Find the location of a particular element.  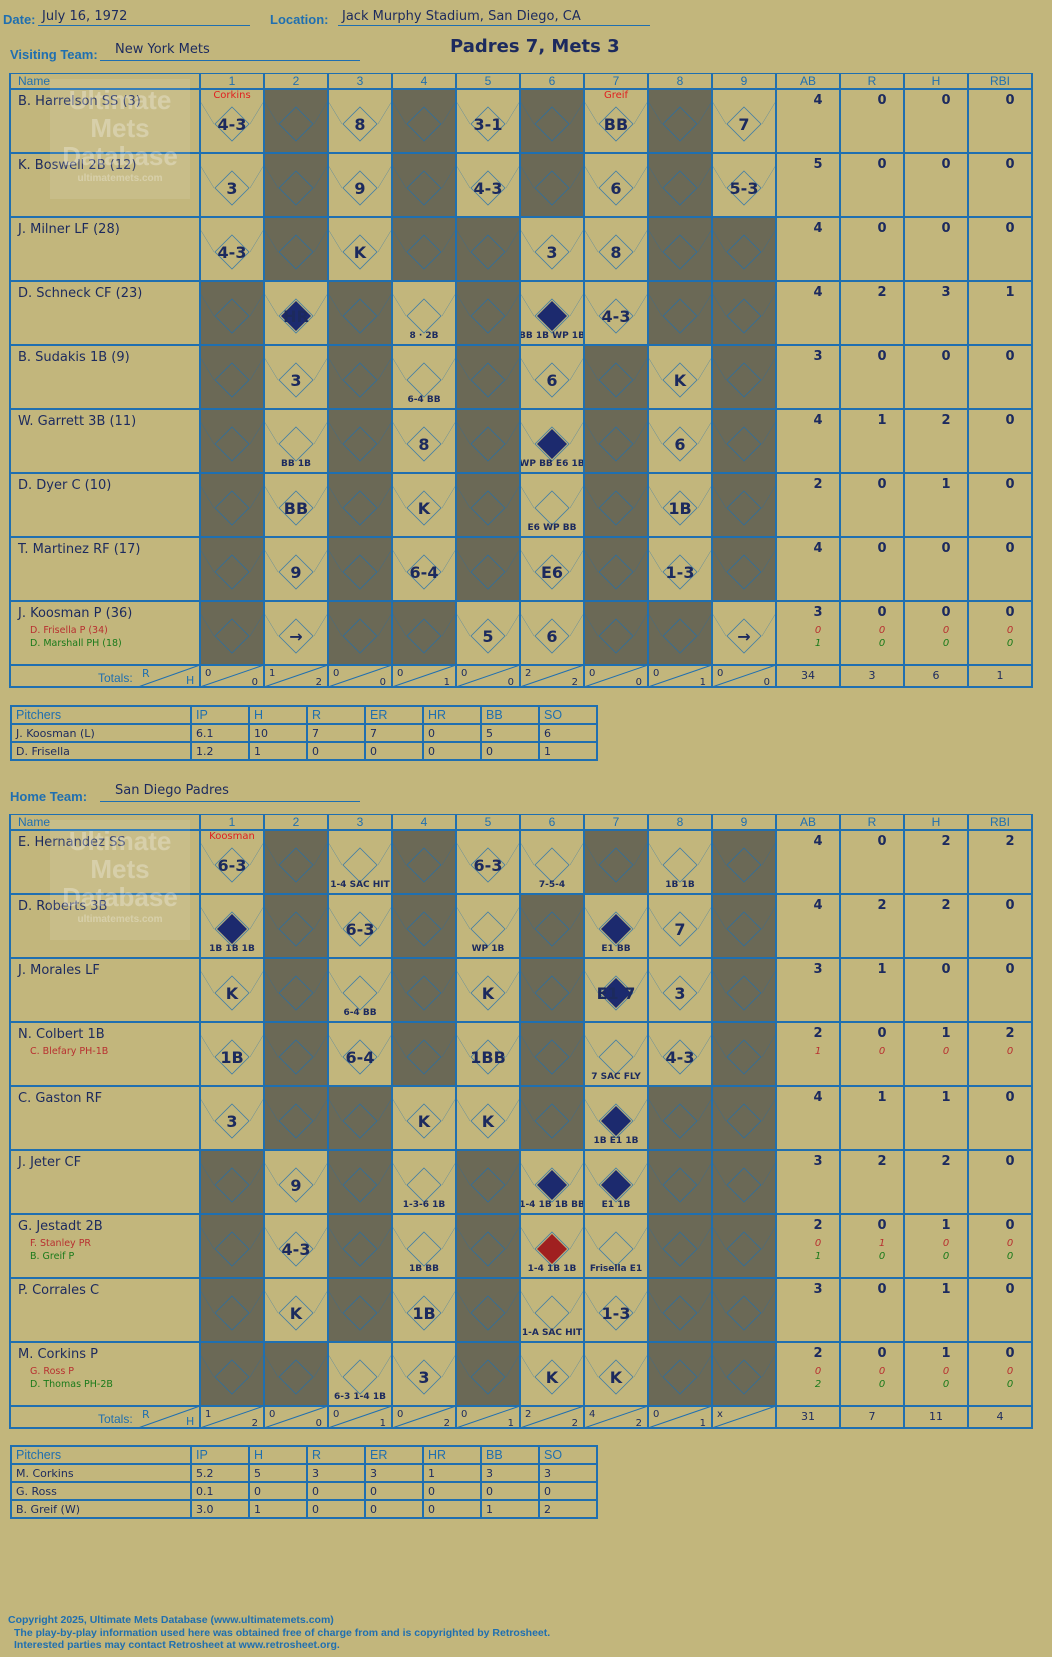

home-play-notation: 1B 1B 1B is located at coordinates (232, 949).